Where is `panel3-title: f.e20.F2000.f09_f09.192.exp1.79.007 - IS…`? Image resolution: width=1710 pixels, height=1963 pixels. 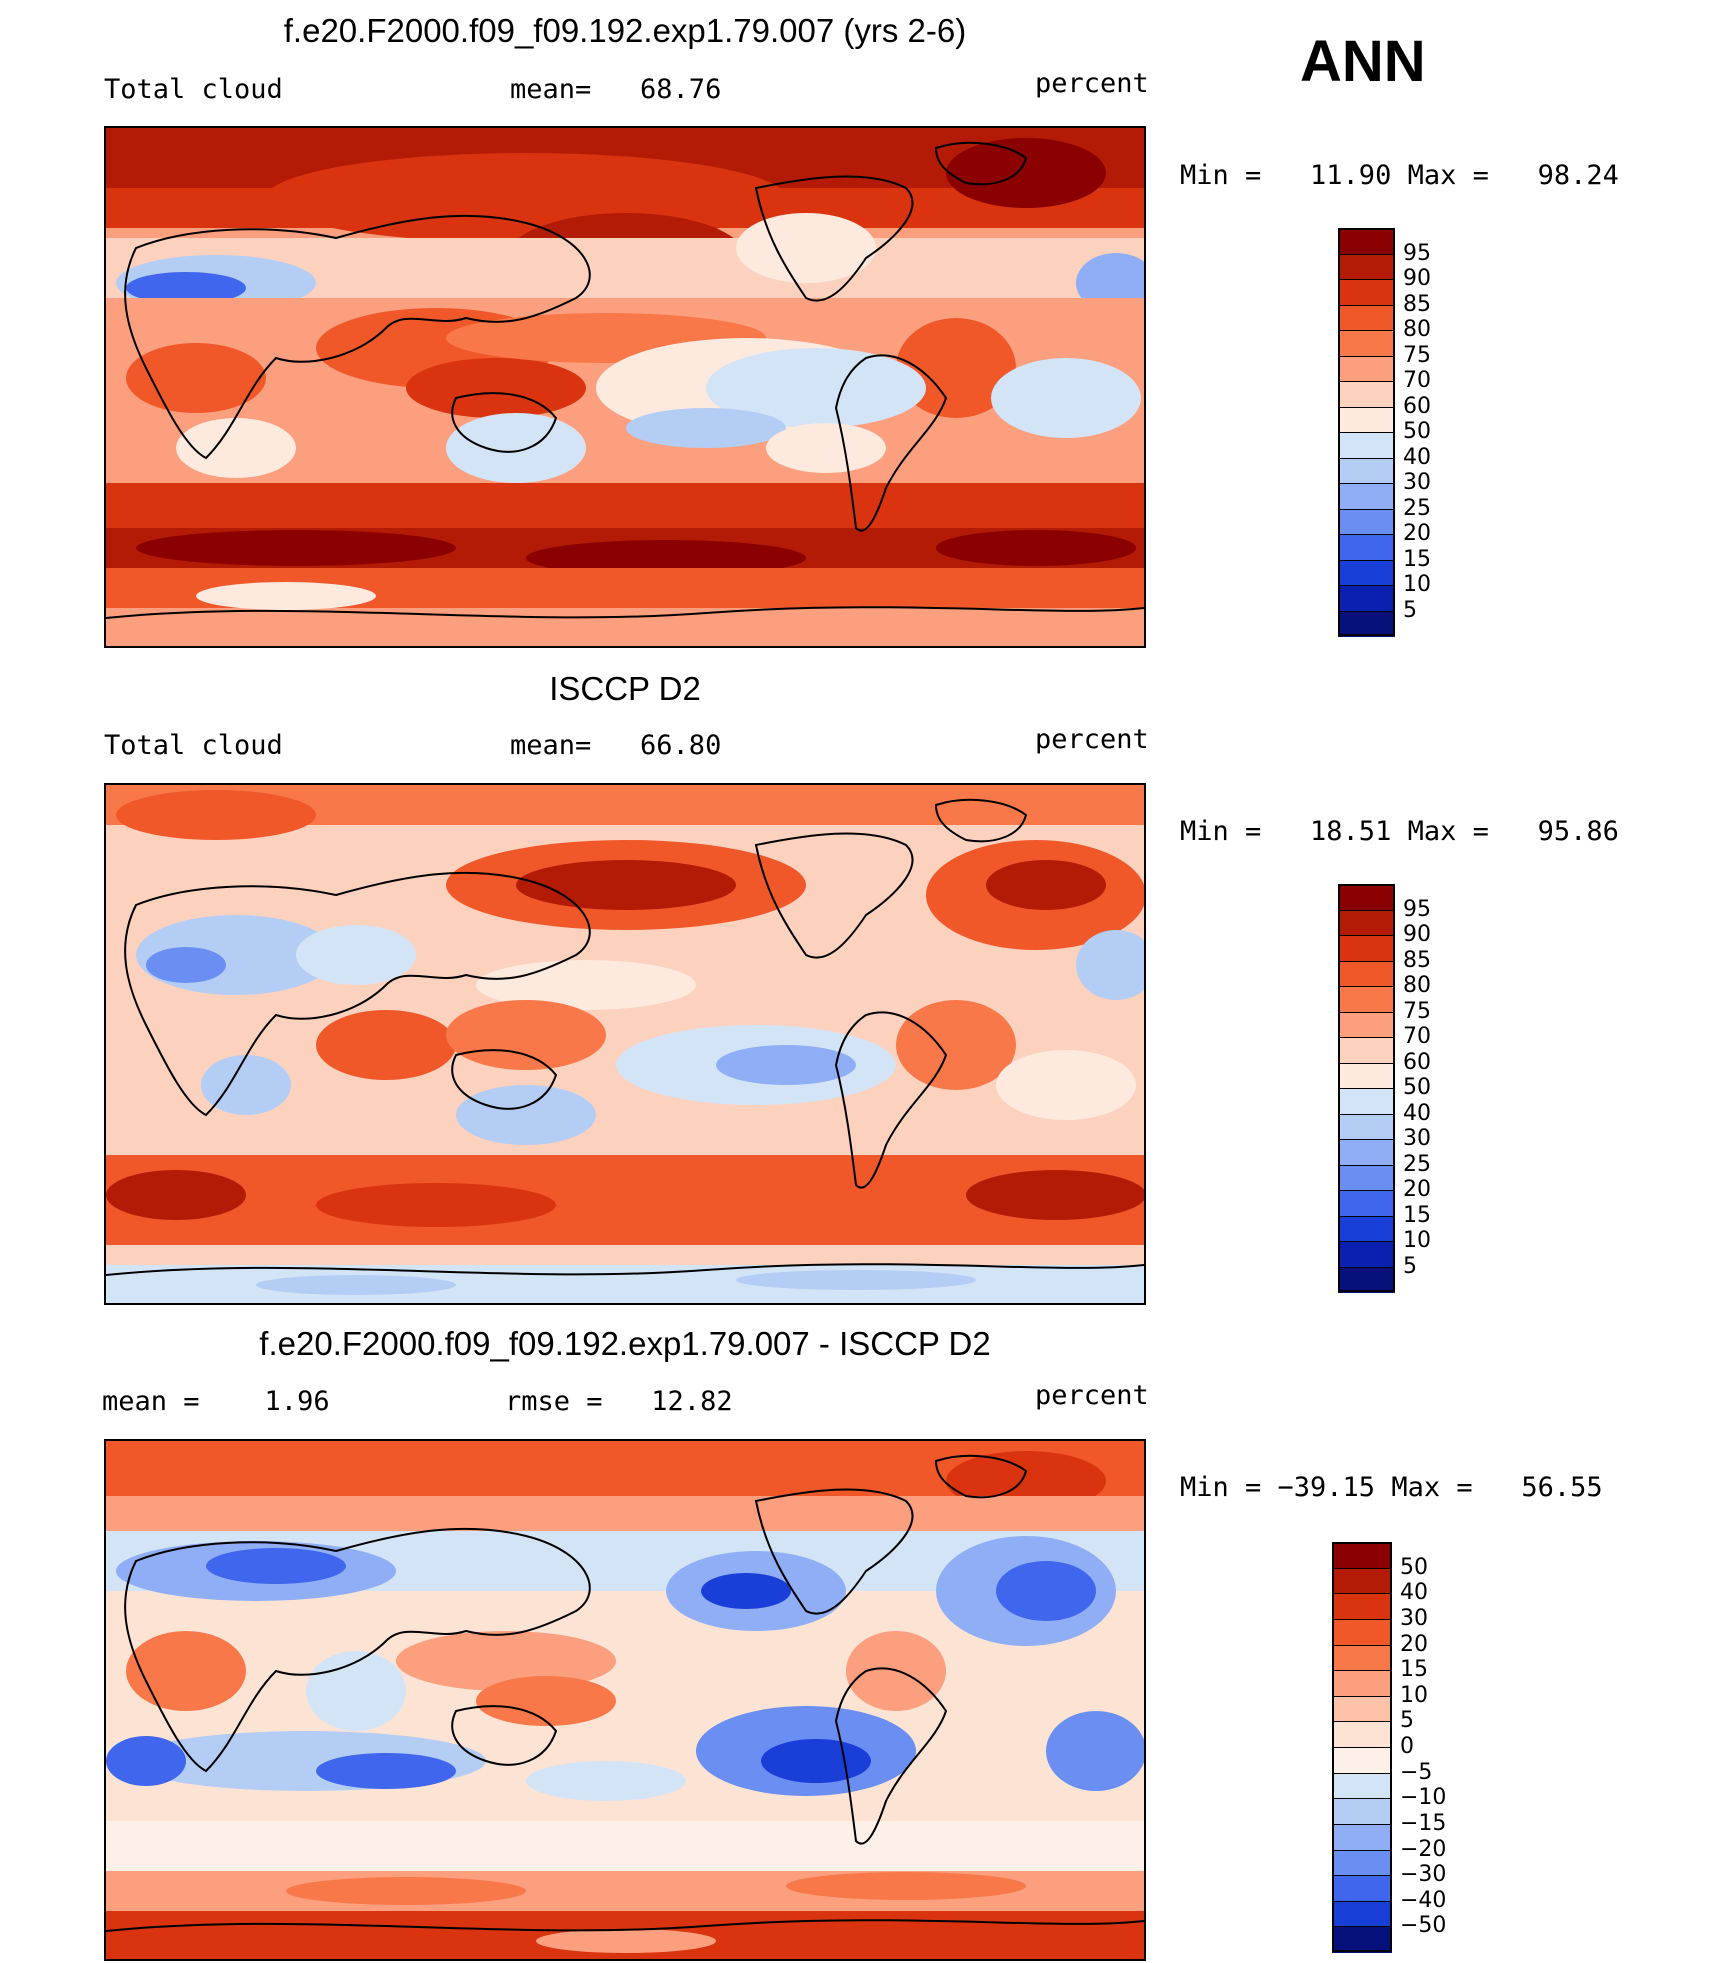
panel3-title: f.e20.F2000.f09_f09.192.exp1.79.007 - IS… is located at coordinates (625, 1343).